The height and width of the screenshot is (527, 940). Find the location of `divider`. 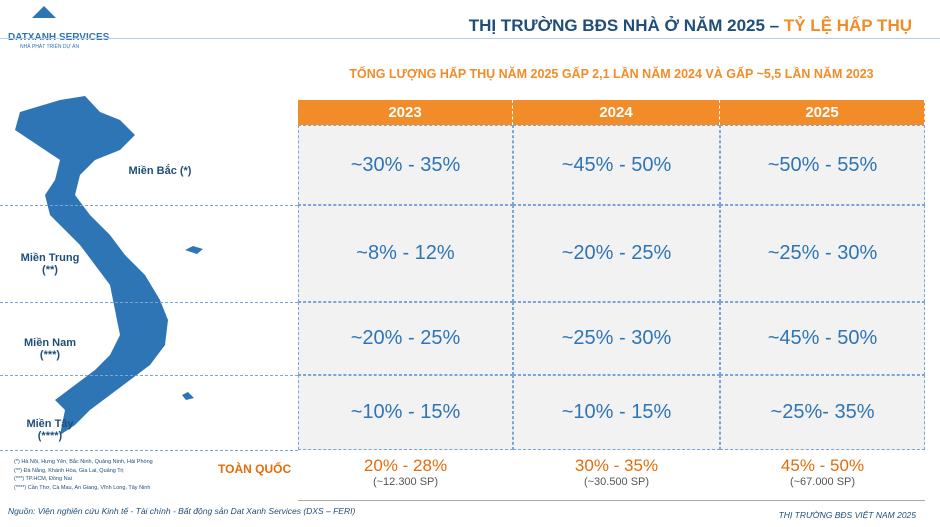

divider is located at coordinates (470, 38).